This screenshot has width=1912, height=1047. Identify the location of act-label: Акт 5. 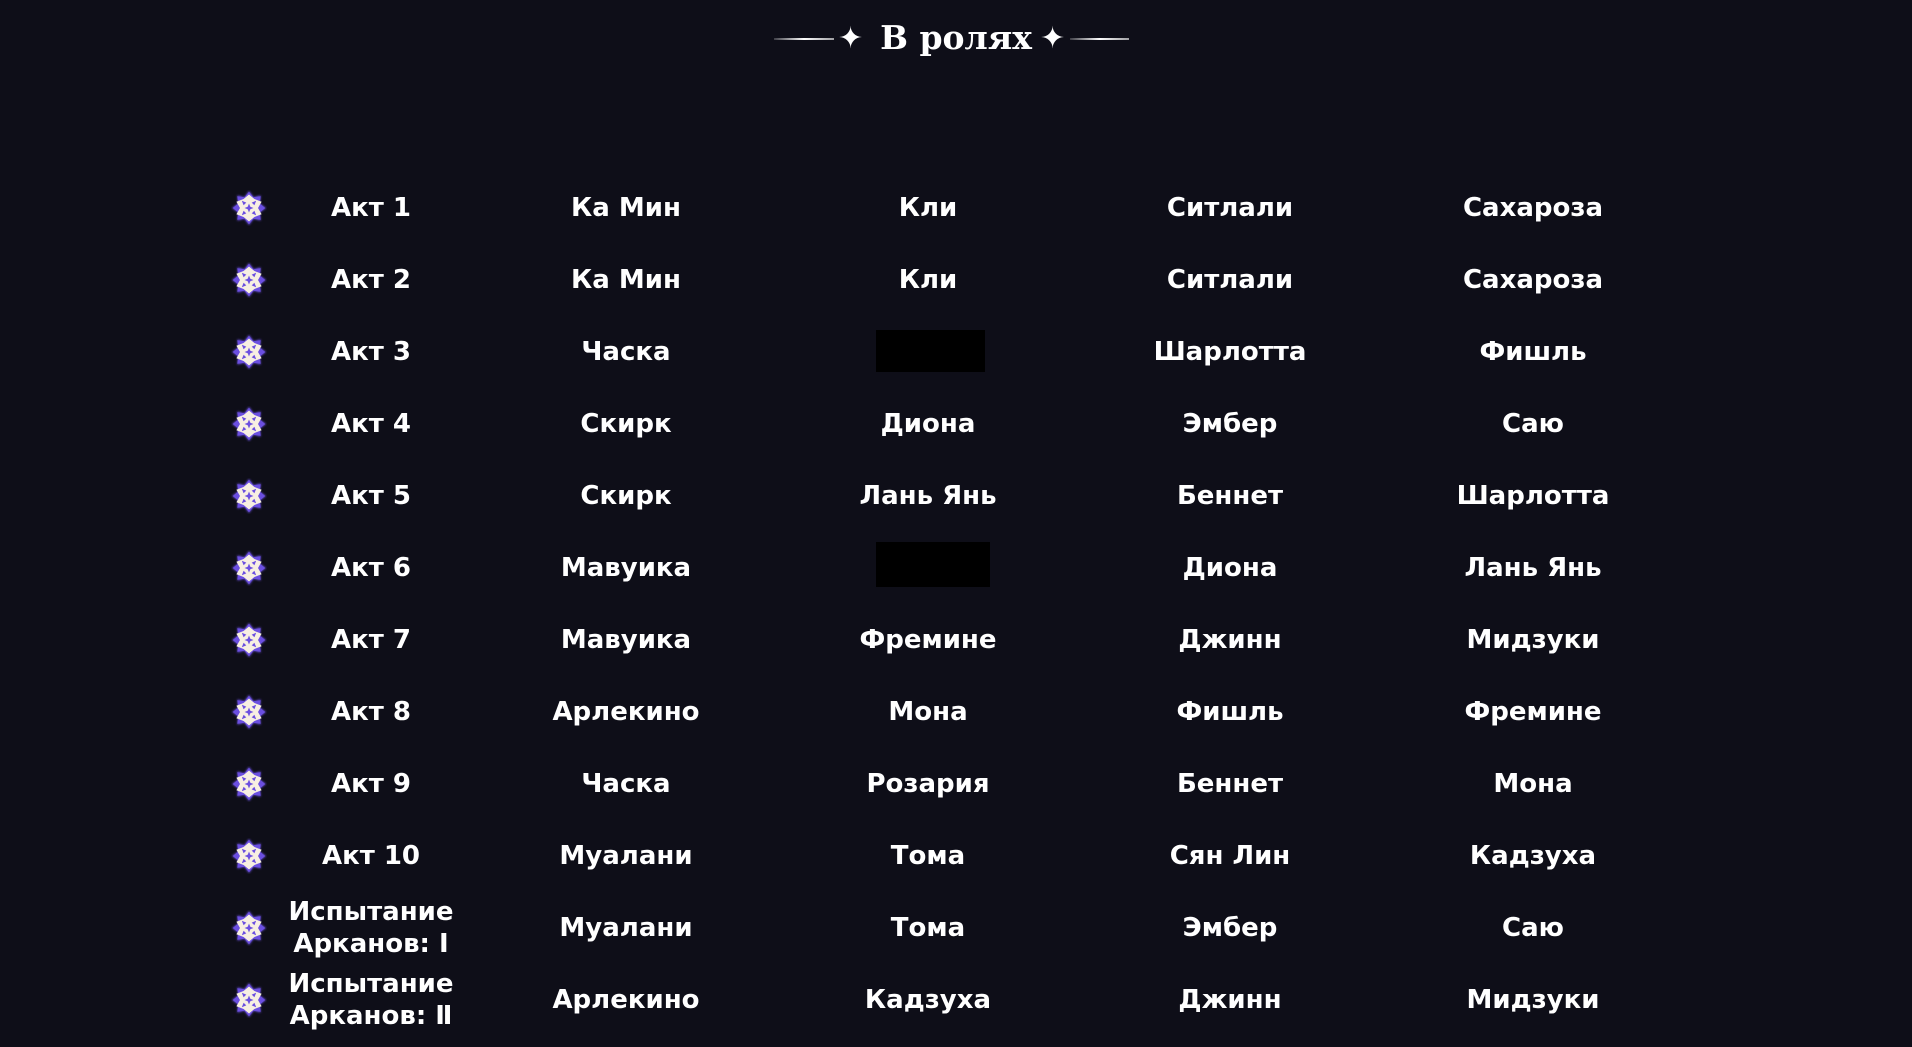
(371, 496).